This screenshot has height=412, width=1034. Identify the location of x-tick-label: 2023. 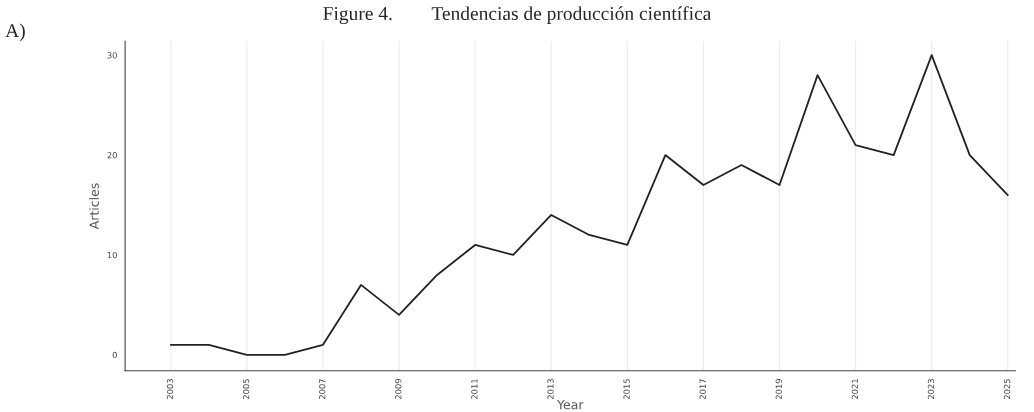
(931, 389).